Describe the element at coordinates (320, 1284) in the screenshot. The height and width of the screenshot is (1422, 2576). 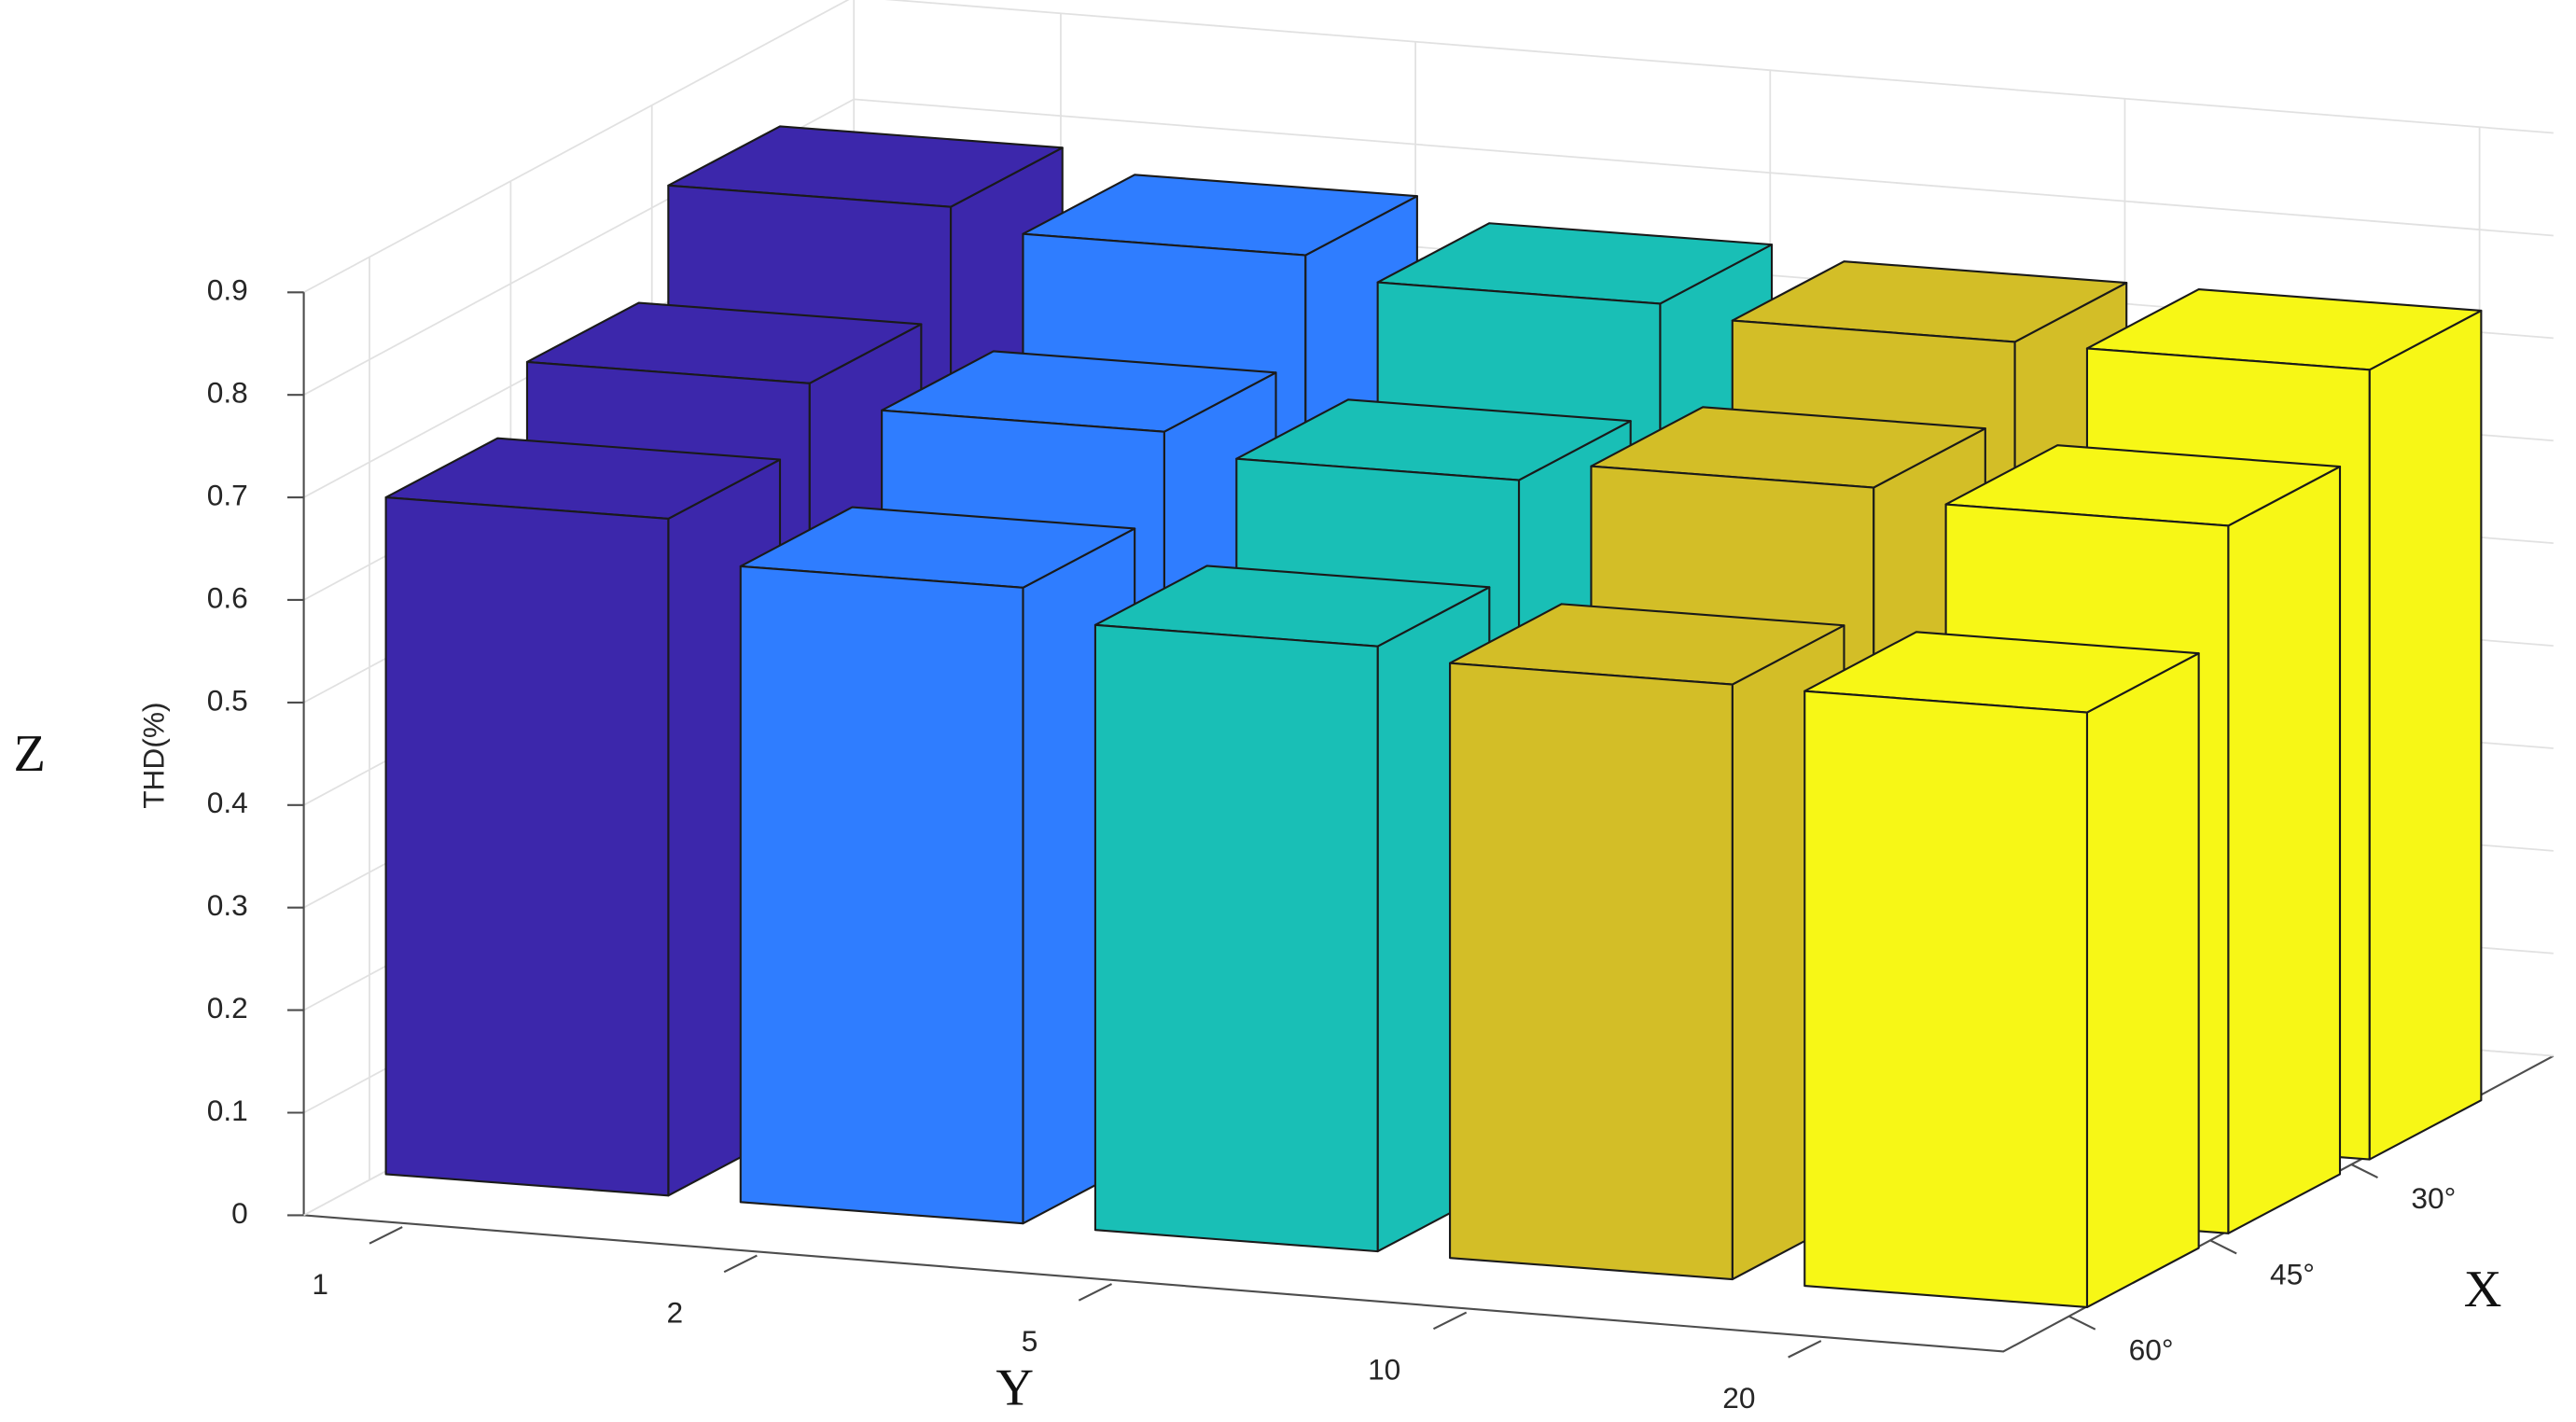
I see `y-tick-label: 1` at that location.